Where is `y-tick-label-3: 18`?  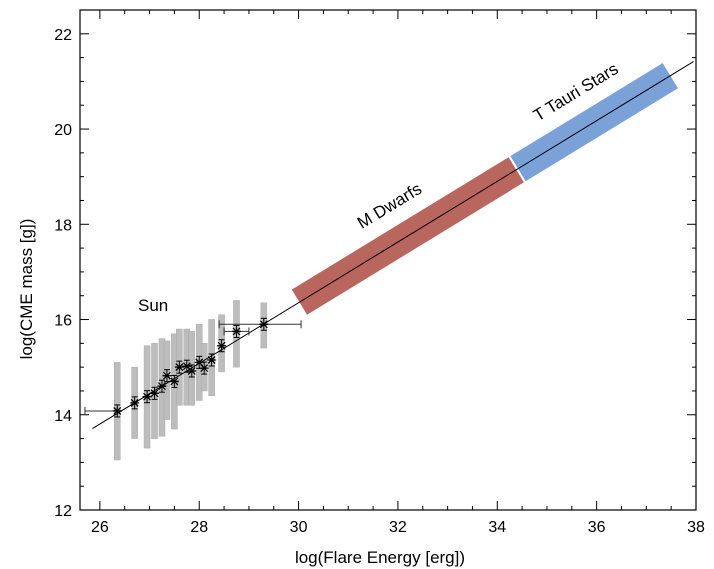
y-tick-label-3: 18 is located at coordinates (63, 225).